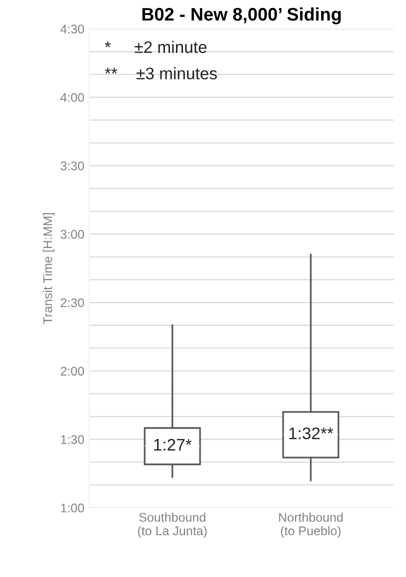 This screenshot has height=577, width=406. What do you see at coordinates (72, 165) in the screenshot?
I see `y-tick-label: 3:30` at bounding box center [72, 165].